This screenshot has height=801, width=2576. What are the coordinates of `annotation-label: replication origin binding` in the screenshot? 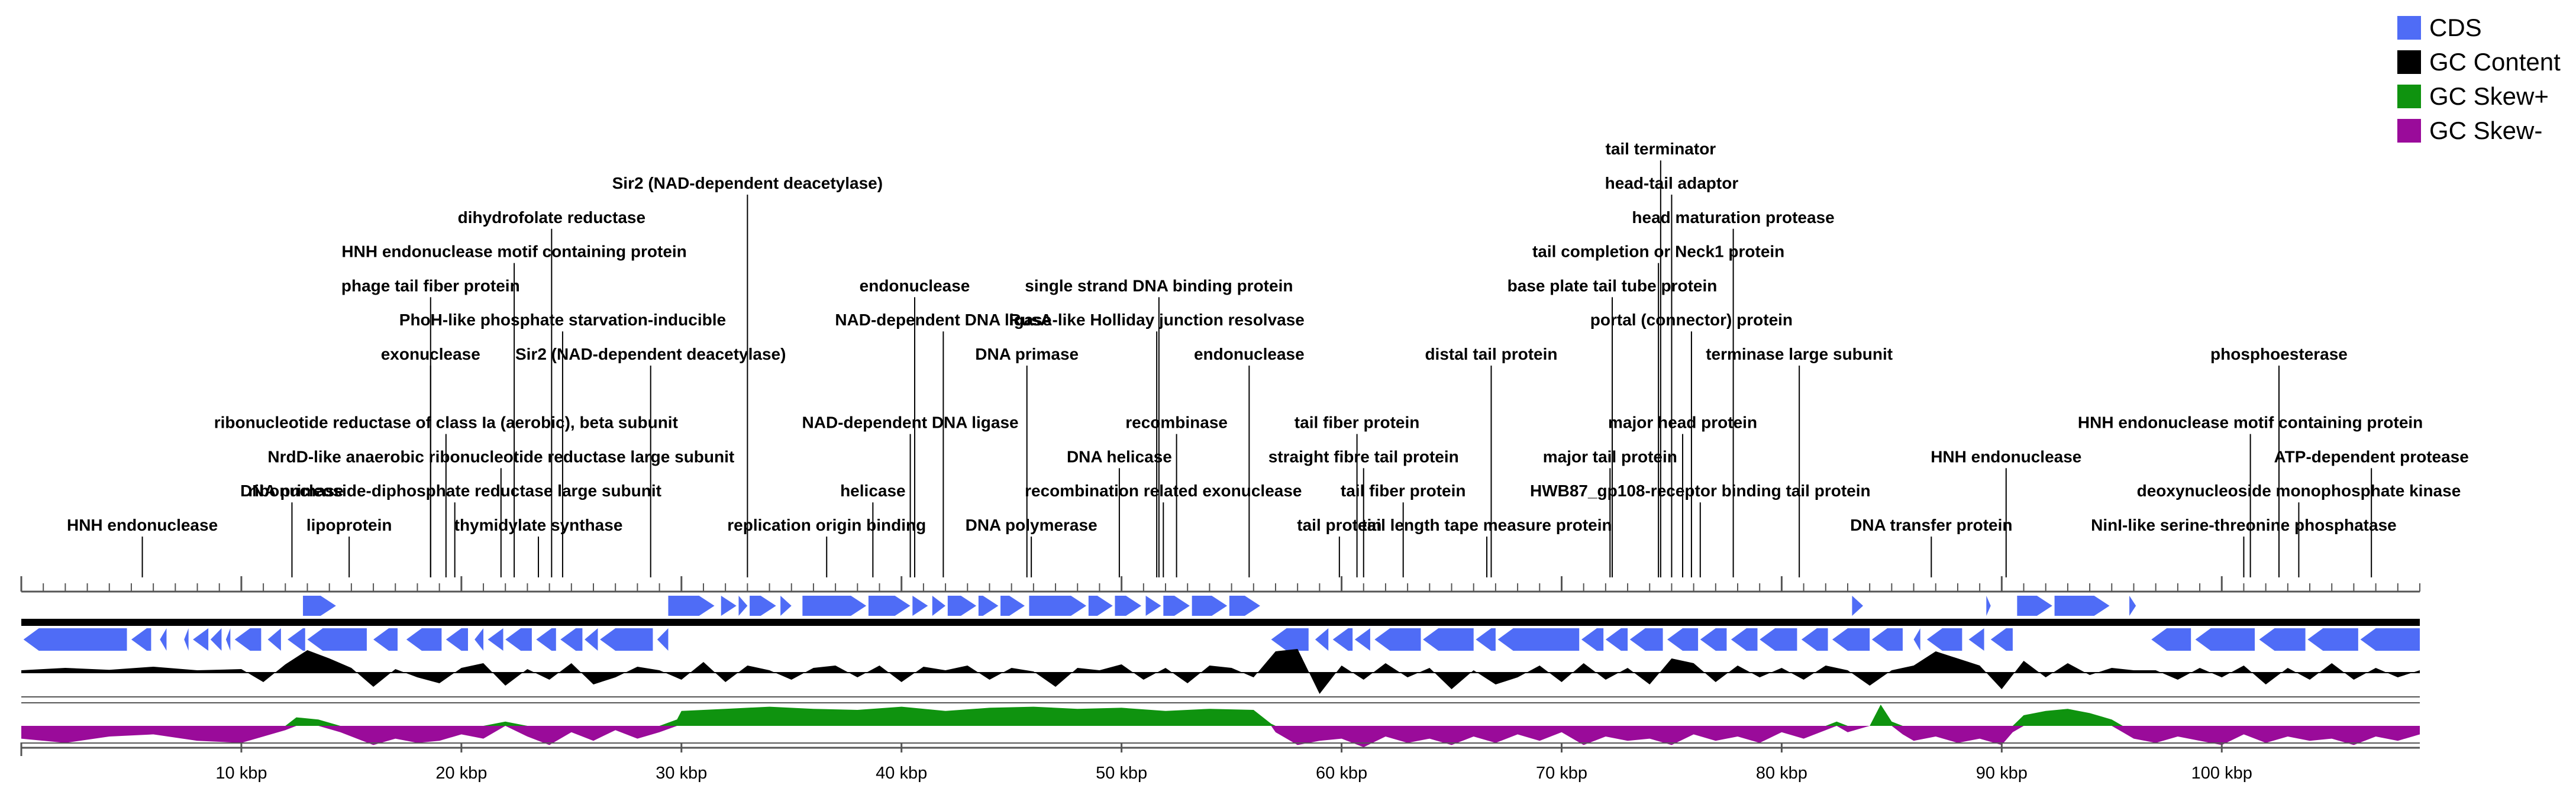 It's located at (826, 525).